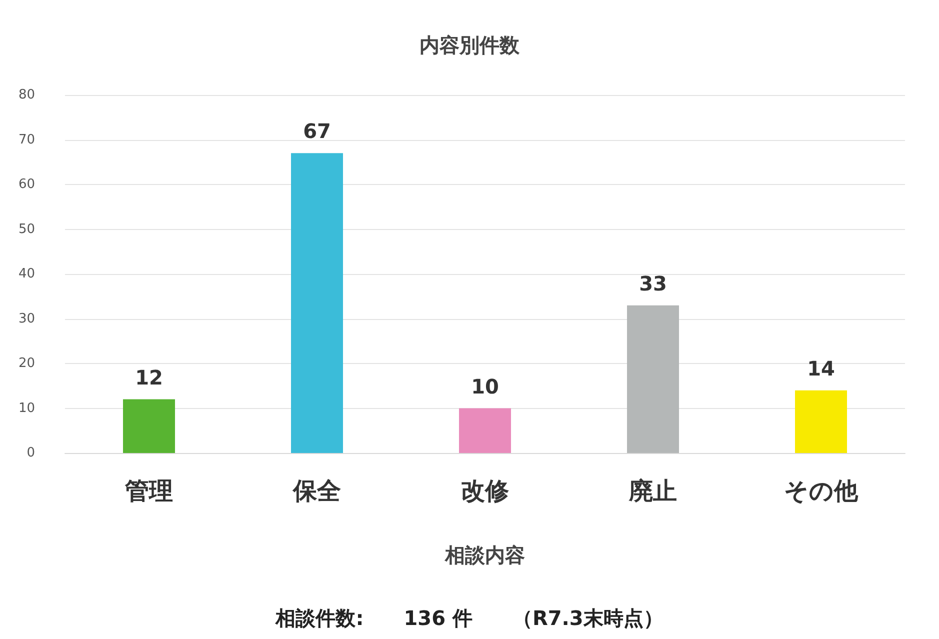 Image resolution: width=939 pixels, height=639 pixels. I want to click on data-label: 10, so click(485, 386).